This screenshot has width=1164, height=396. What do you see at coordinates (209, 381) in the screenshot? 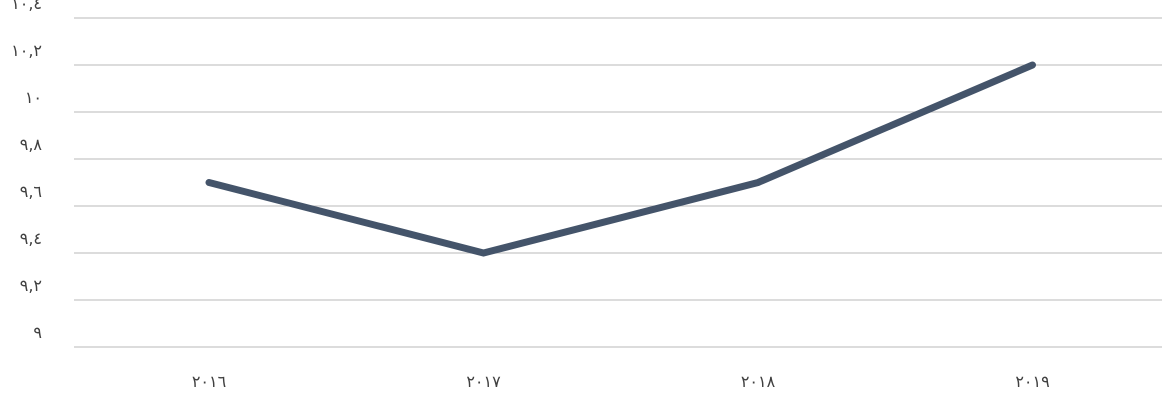
I see `x-tick-label: ٢٠١٦` at bounding box center [209, 381].